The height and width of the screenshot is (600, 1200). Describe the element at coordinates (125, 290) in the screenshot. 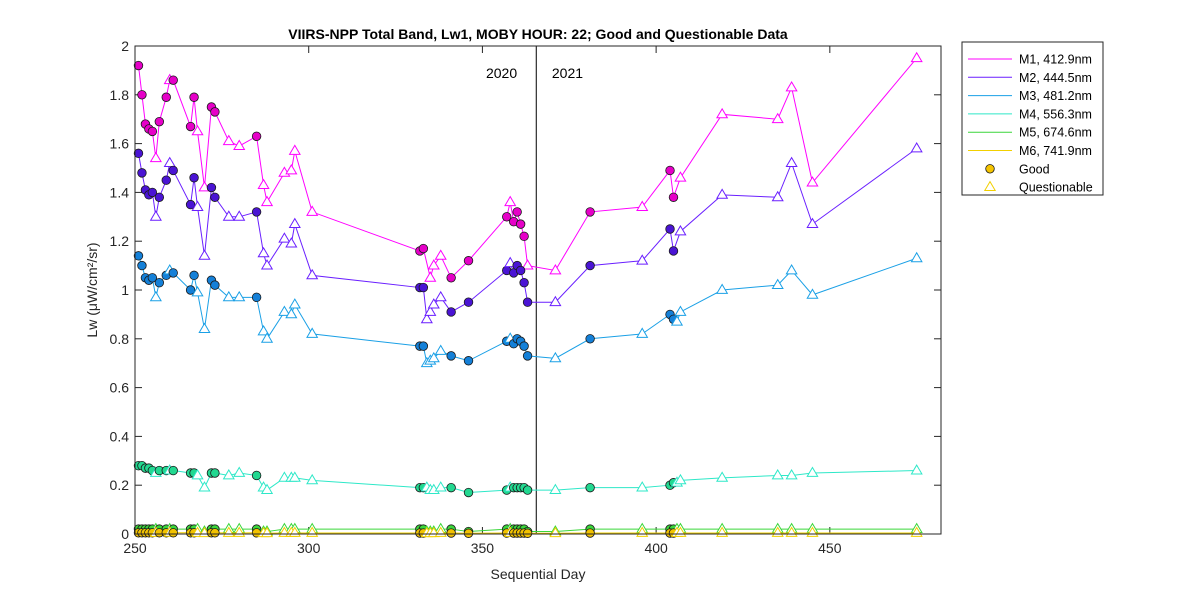

I see `y-tick-label: 1` at that location.